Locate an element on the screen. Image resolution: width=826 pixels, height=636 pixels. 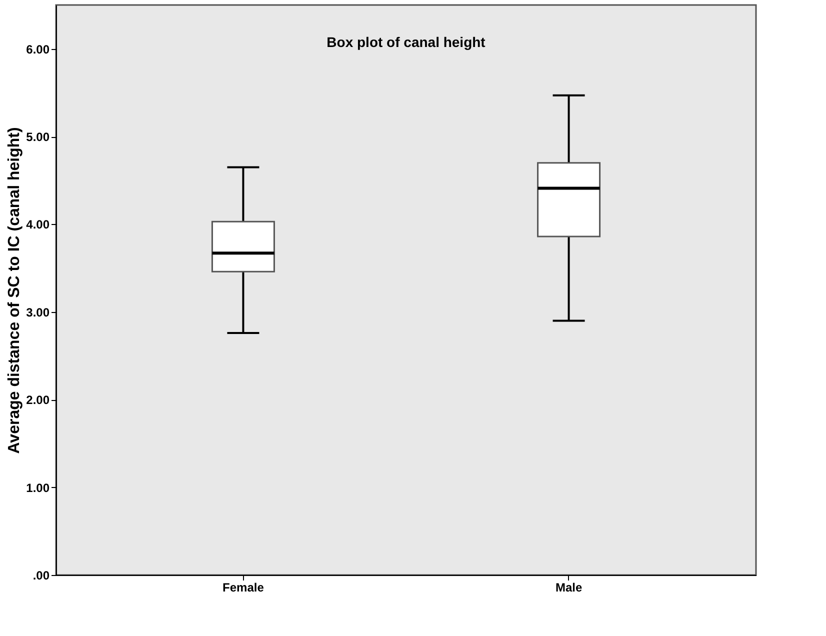
y-tick-label: 4.00 is located at coordinates (38, 225).